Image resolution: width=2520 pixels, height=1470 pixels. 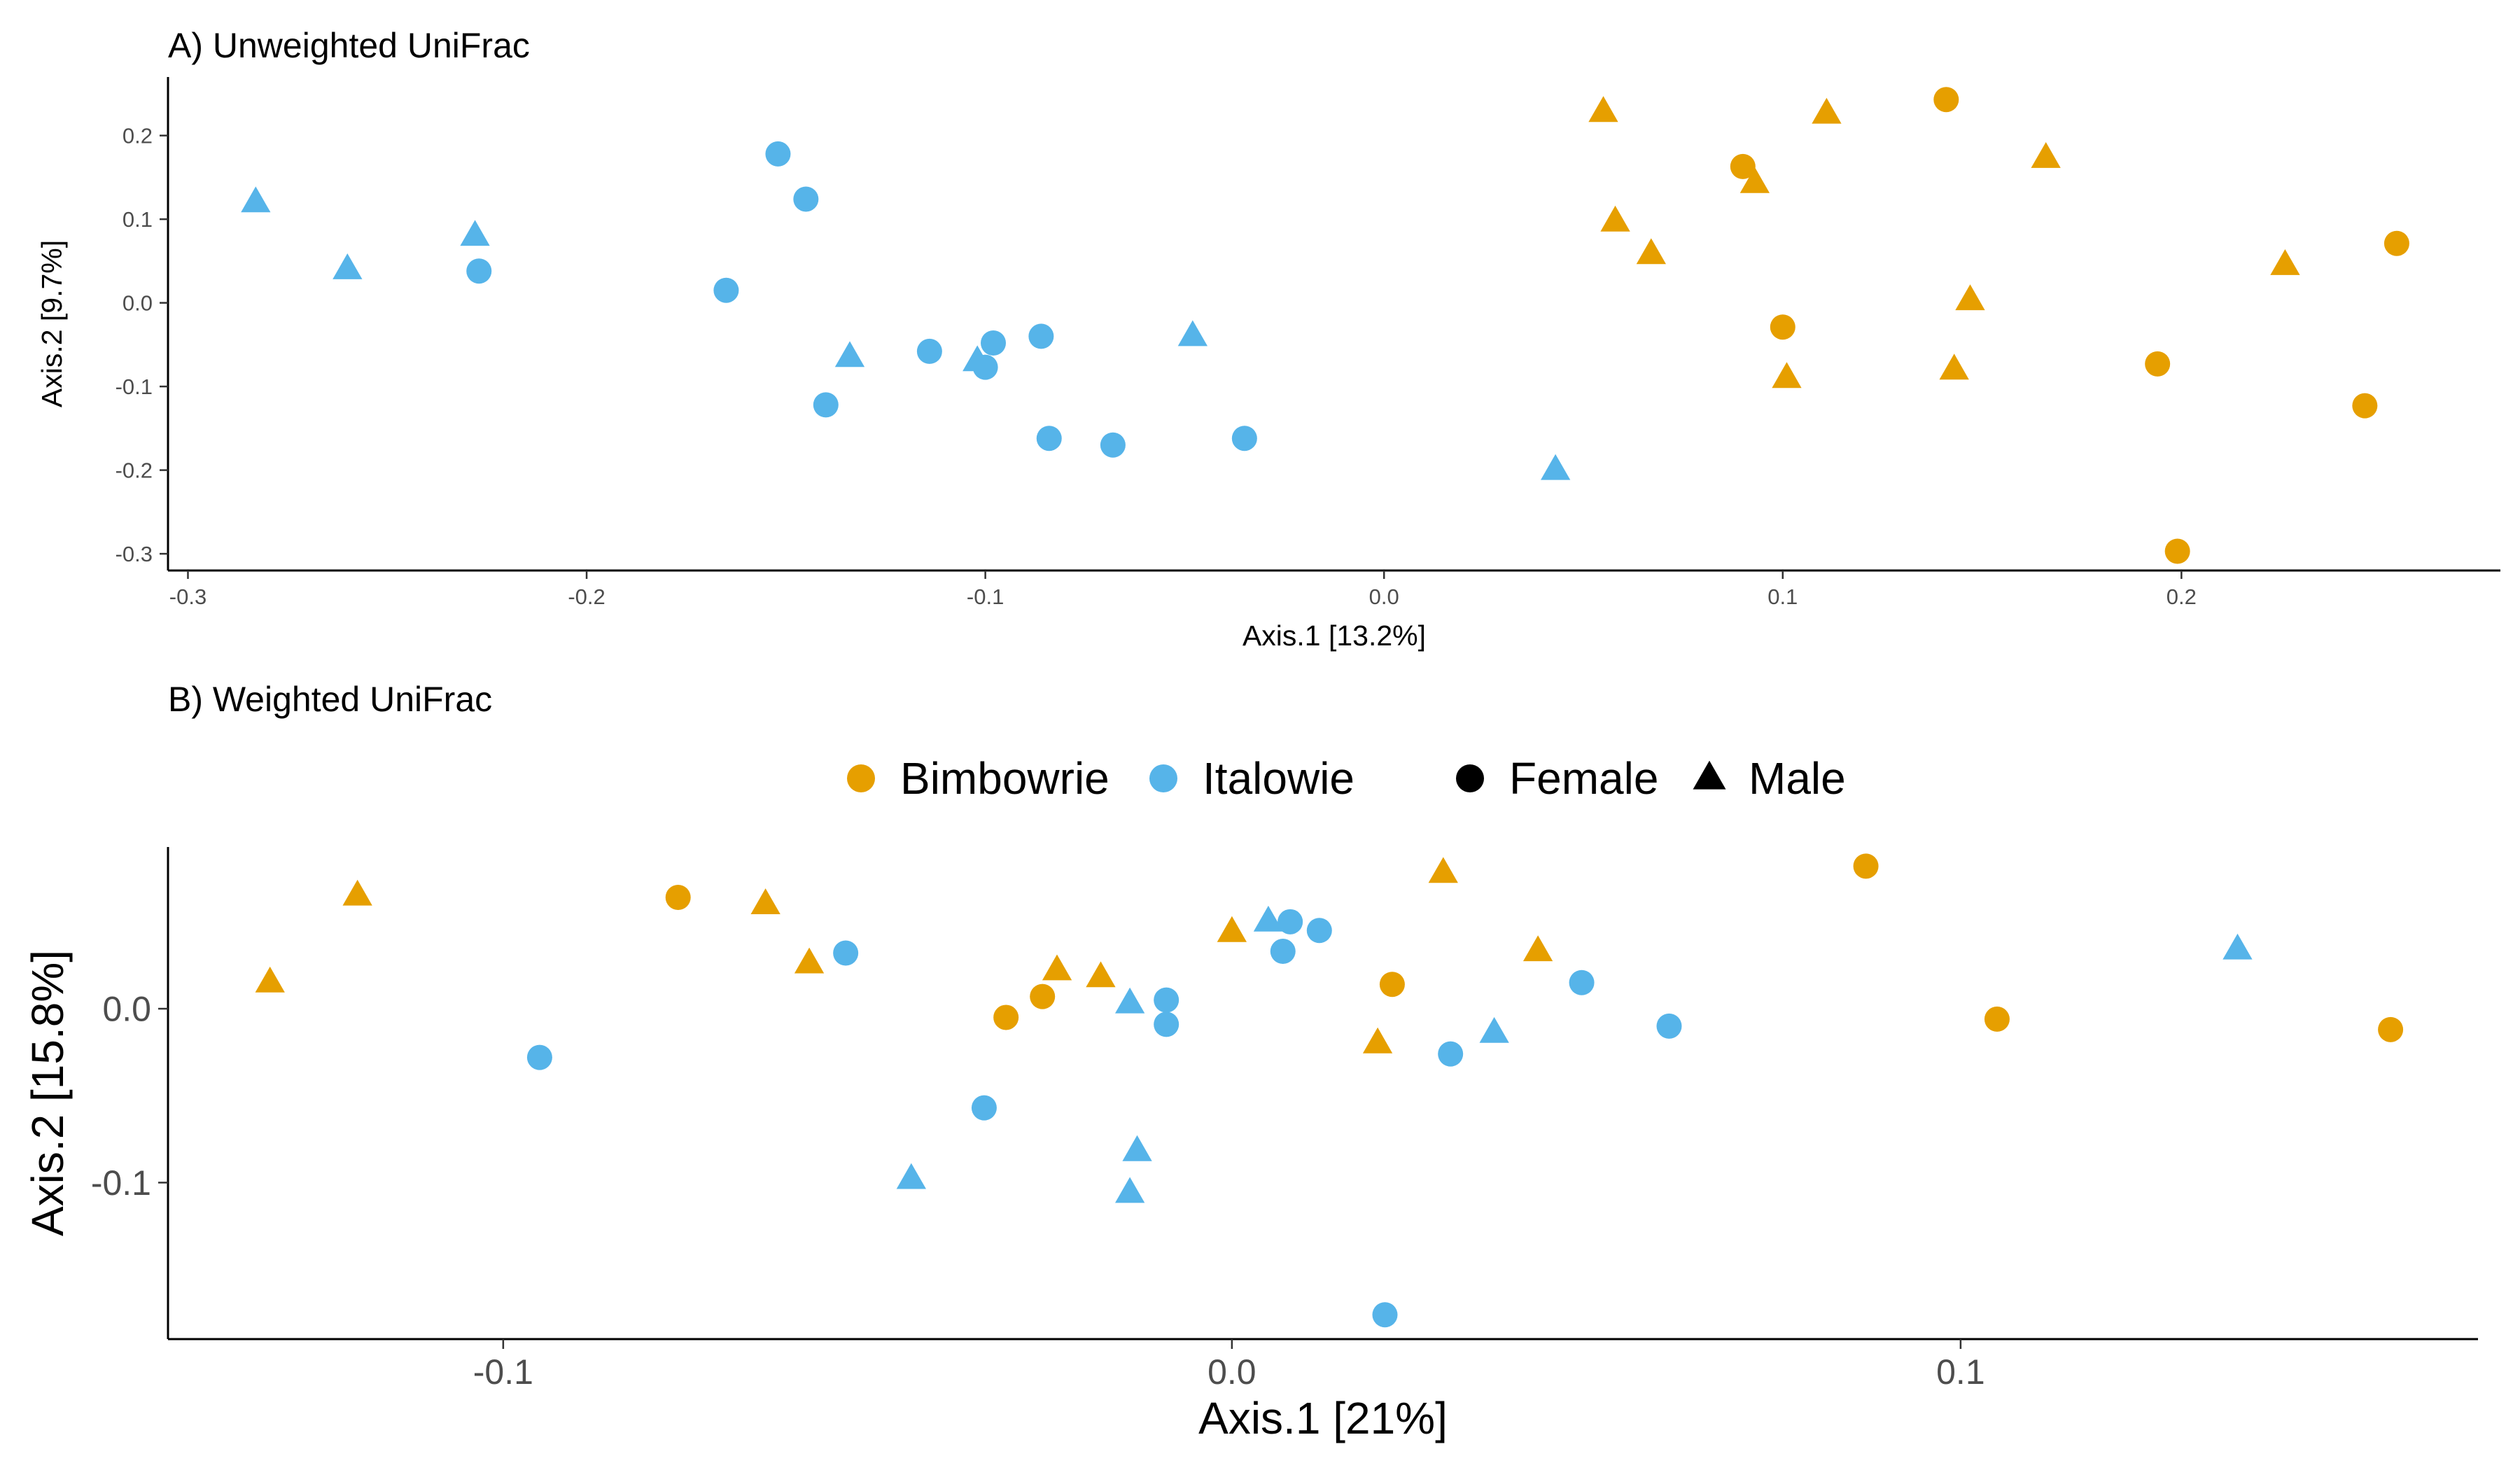 I want to click on legend-label: Male, so click(x=1797, y=778).